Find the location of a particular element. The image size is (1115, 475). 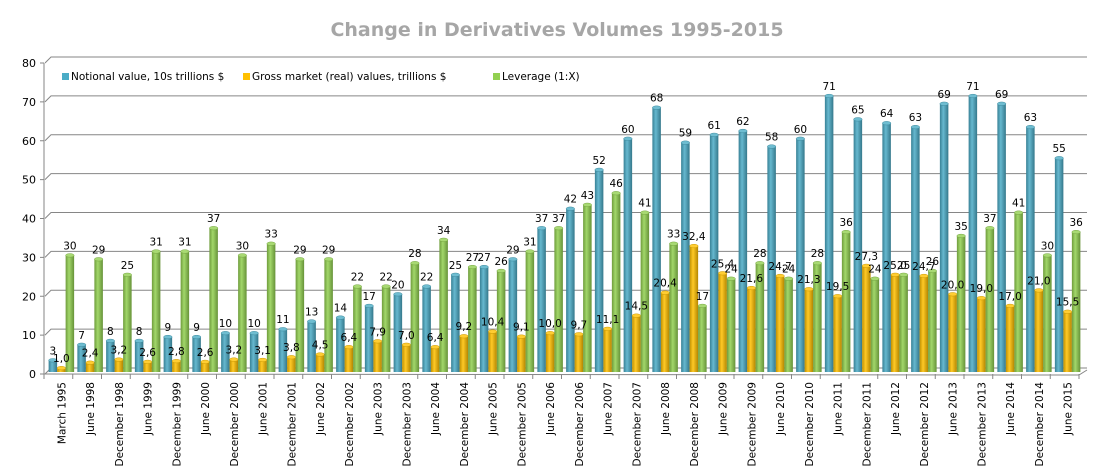

data-label: 29 is located at coordinates (512, 250).